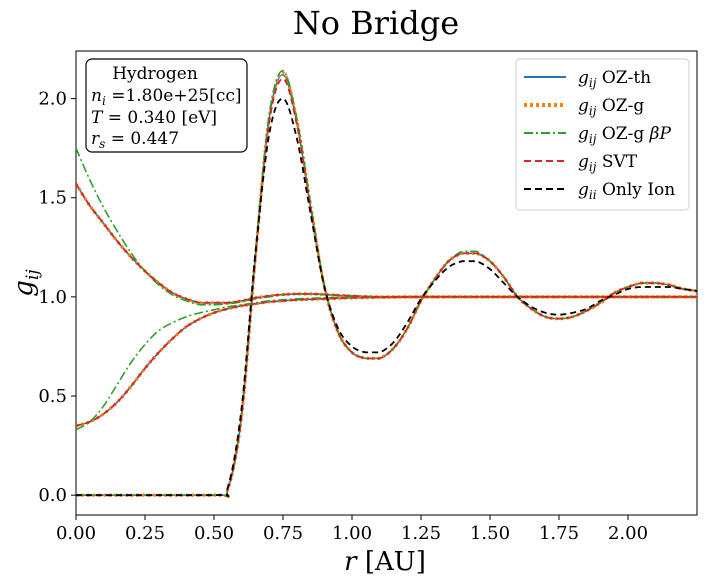 The image size is (705, 585). Describe the element at coordinates (155, 74) in the screenshot. I see `info-line-element: Hydrogen` at that location.